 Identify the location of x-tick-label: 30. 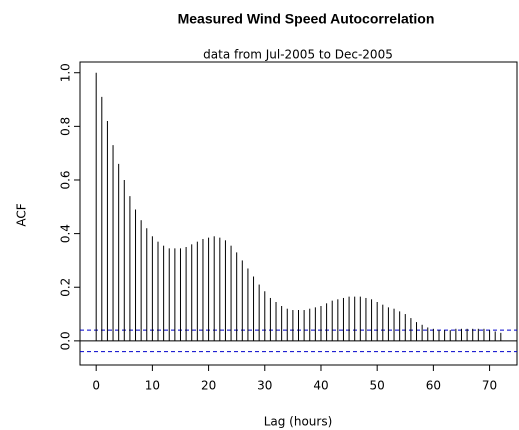
(264, 386).